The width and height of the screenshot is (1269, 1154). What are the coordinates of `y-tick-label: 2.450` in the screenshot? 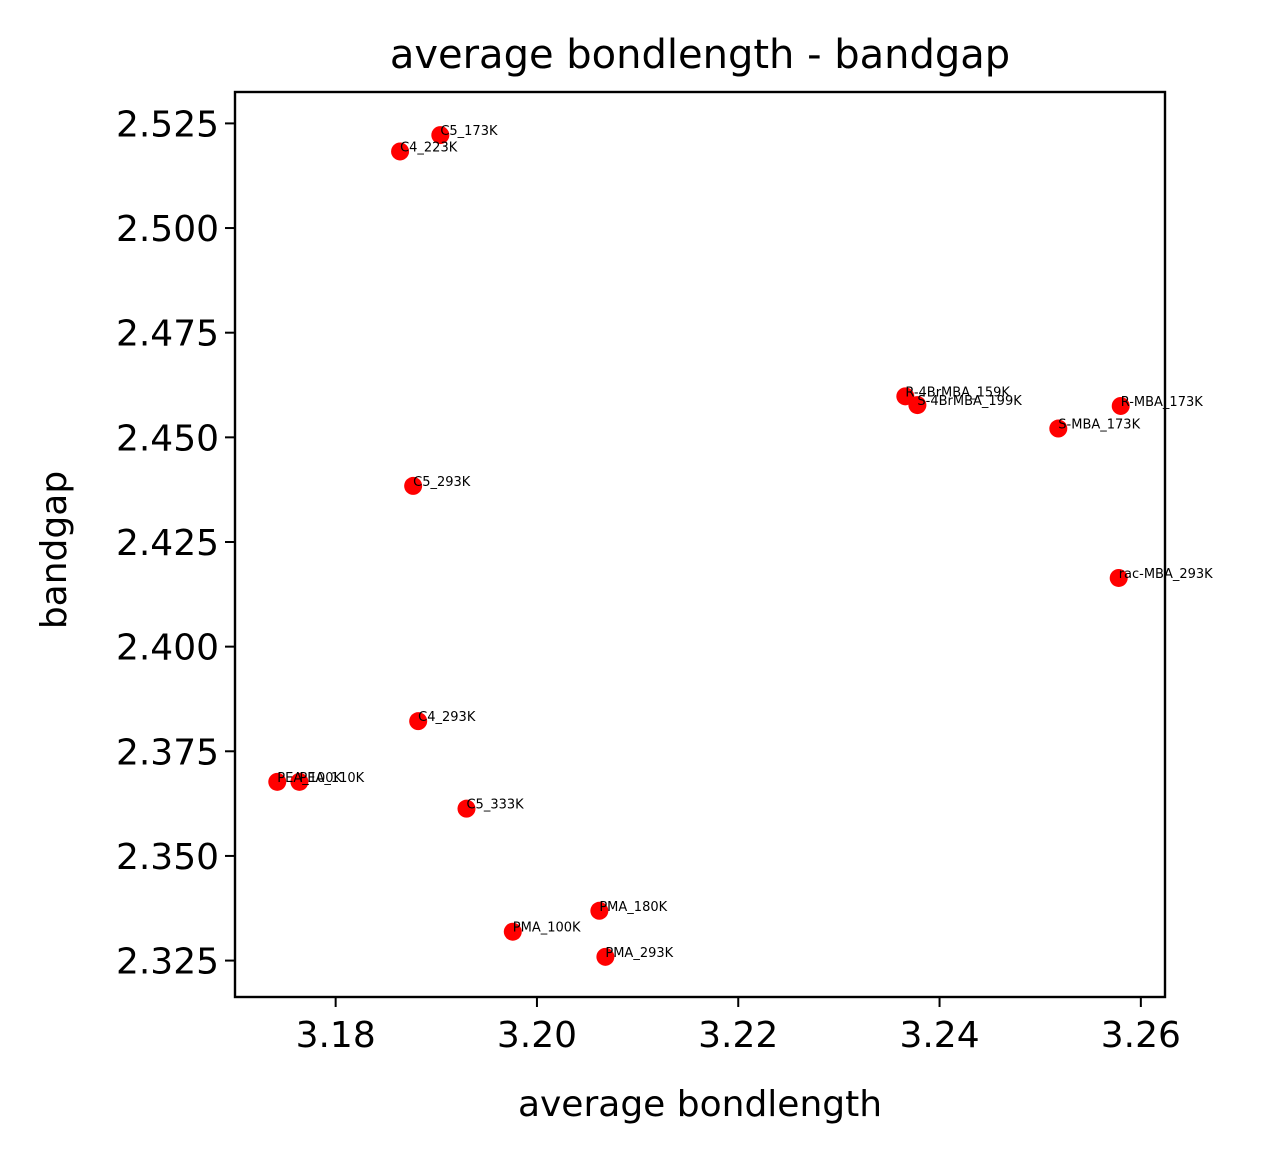 It's located at (167, 438).